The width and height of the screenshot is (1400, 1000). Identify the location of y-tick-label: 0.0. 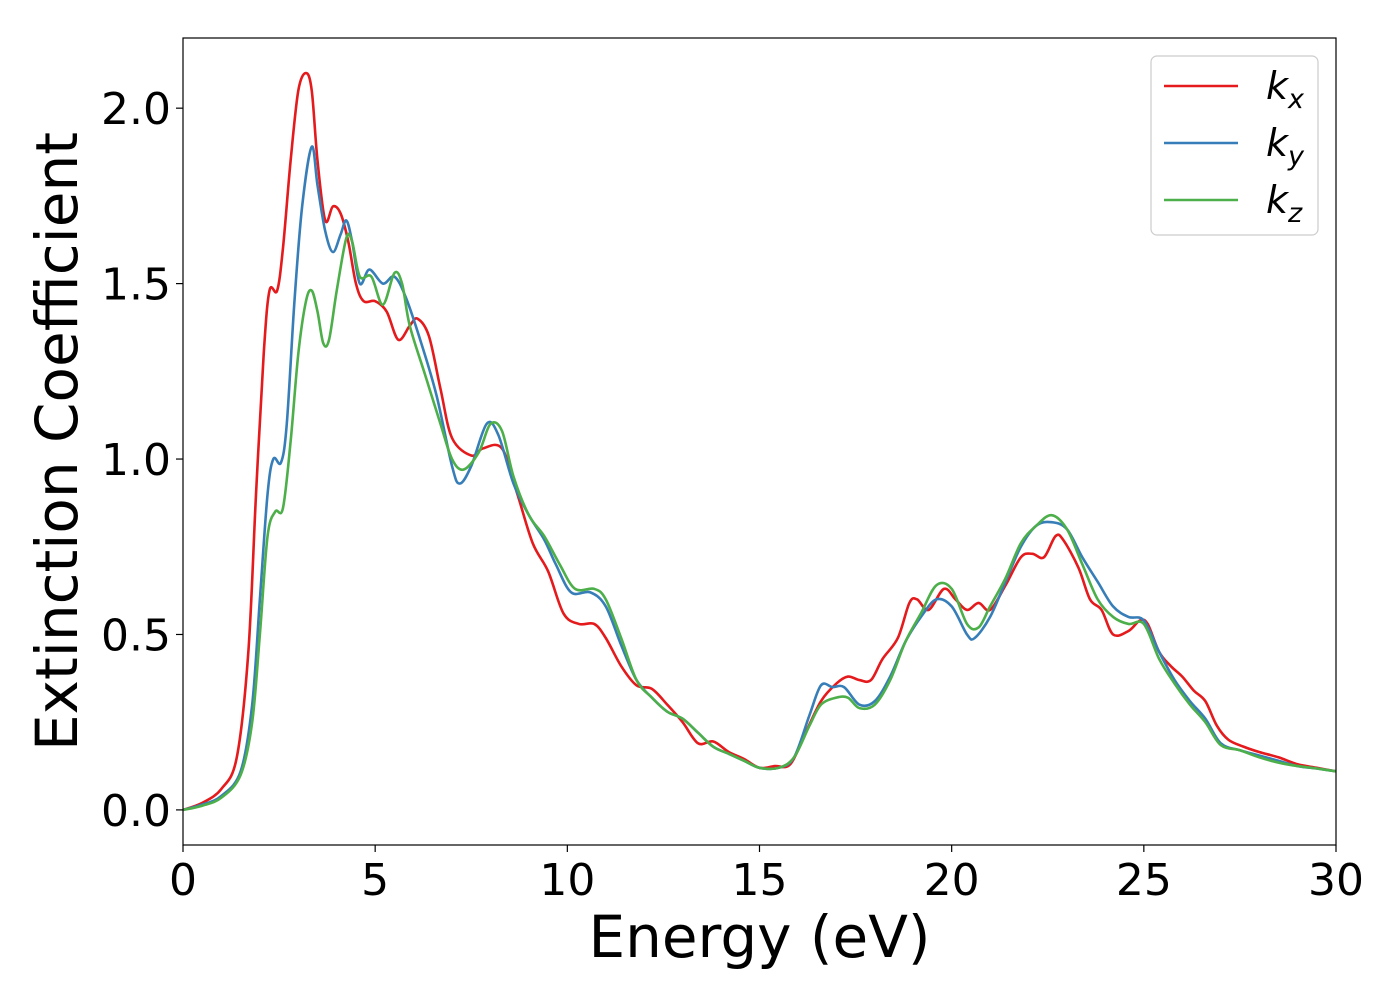
(136, 811).